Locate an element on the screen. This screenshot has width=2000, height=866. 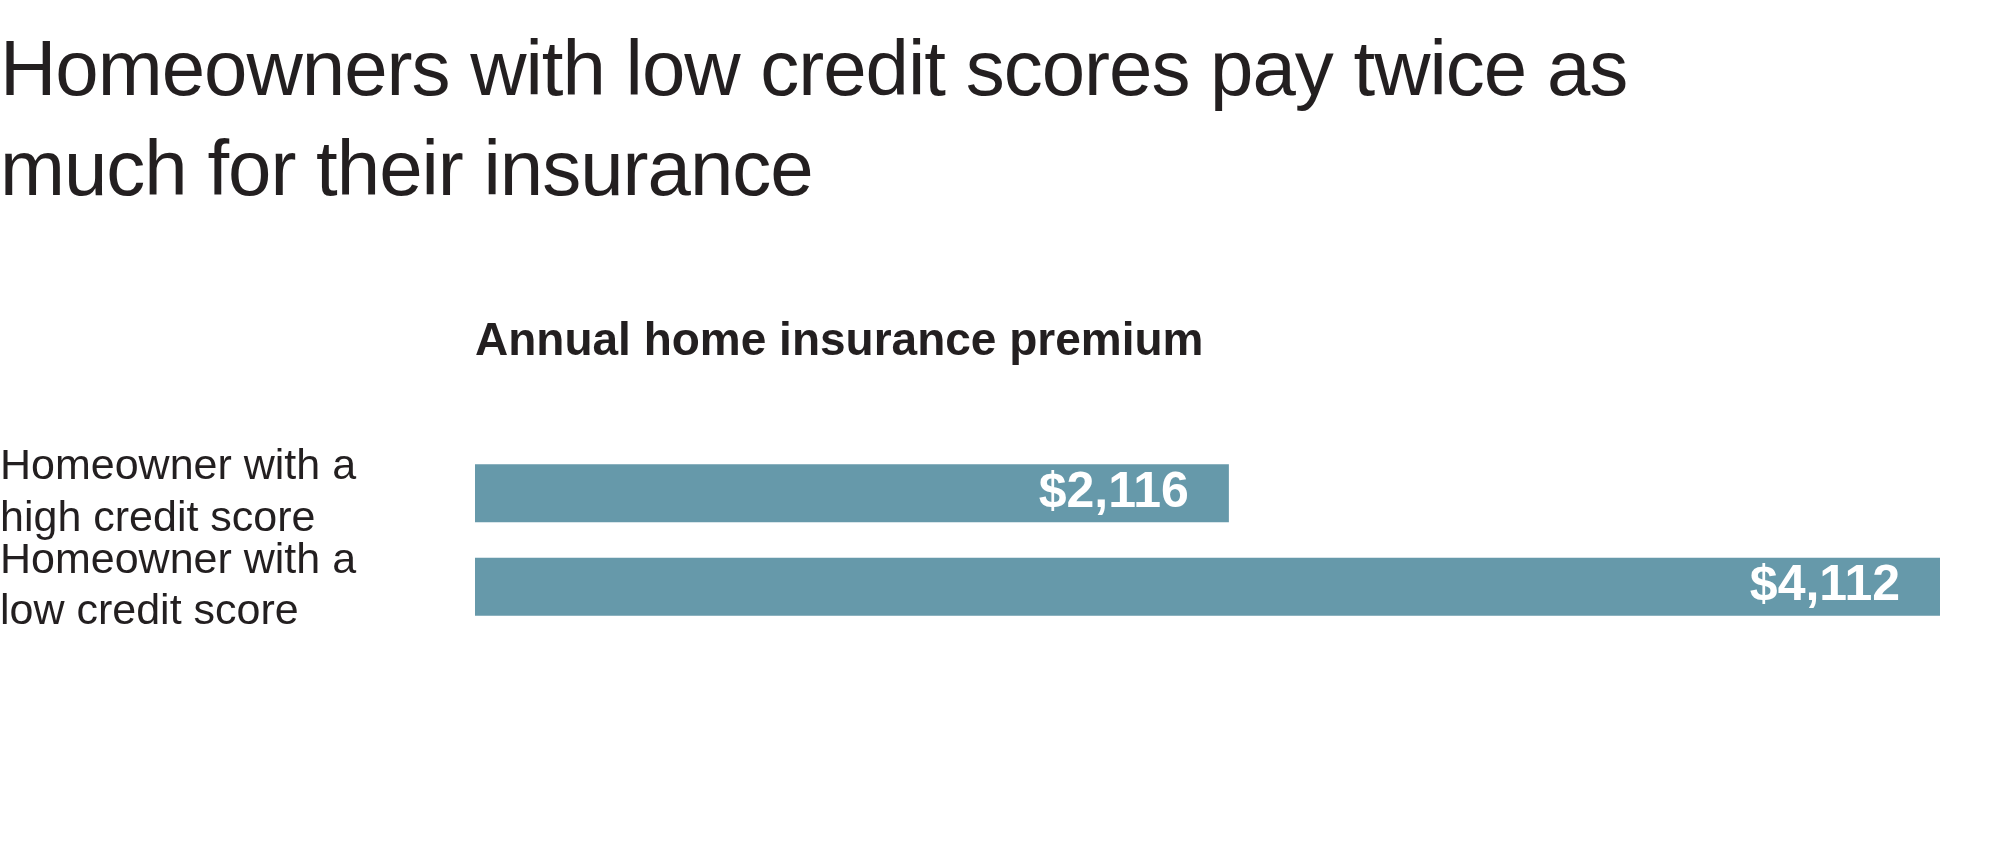
data-label: $2,116 is located at coordinates (1113, 490).